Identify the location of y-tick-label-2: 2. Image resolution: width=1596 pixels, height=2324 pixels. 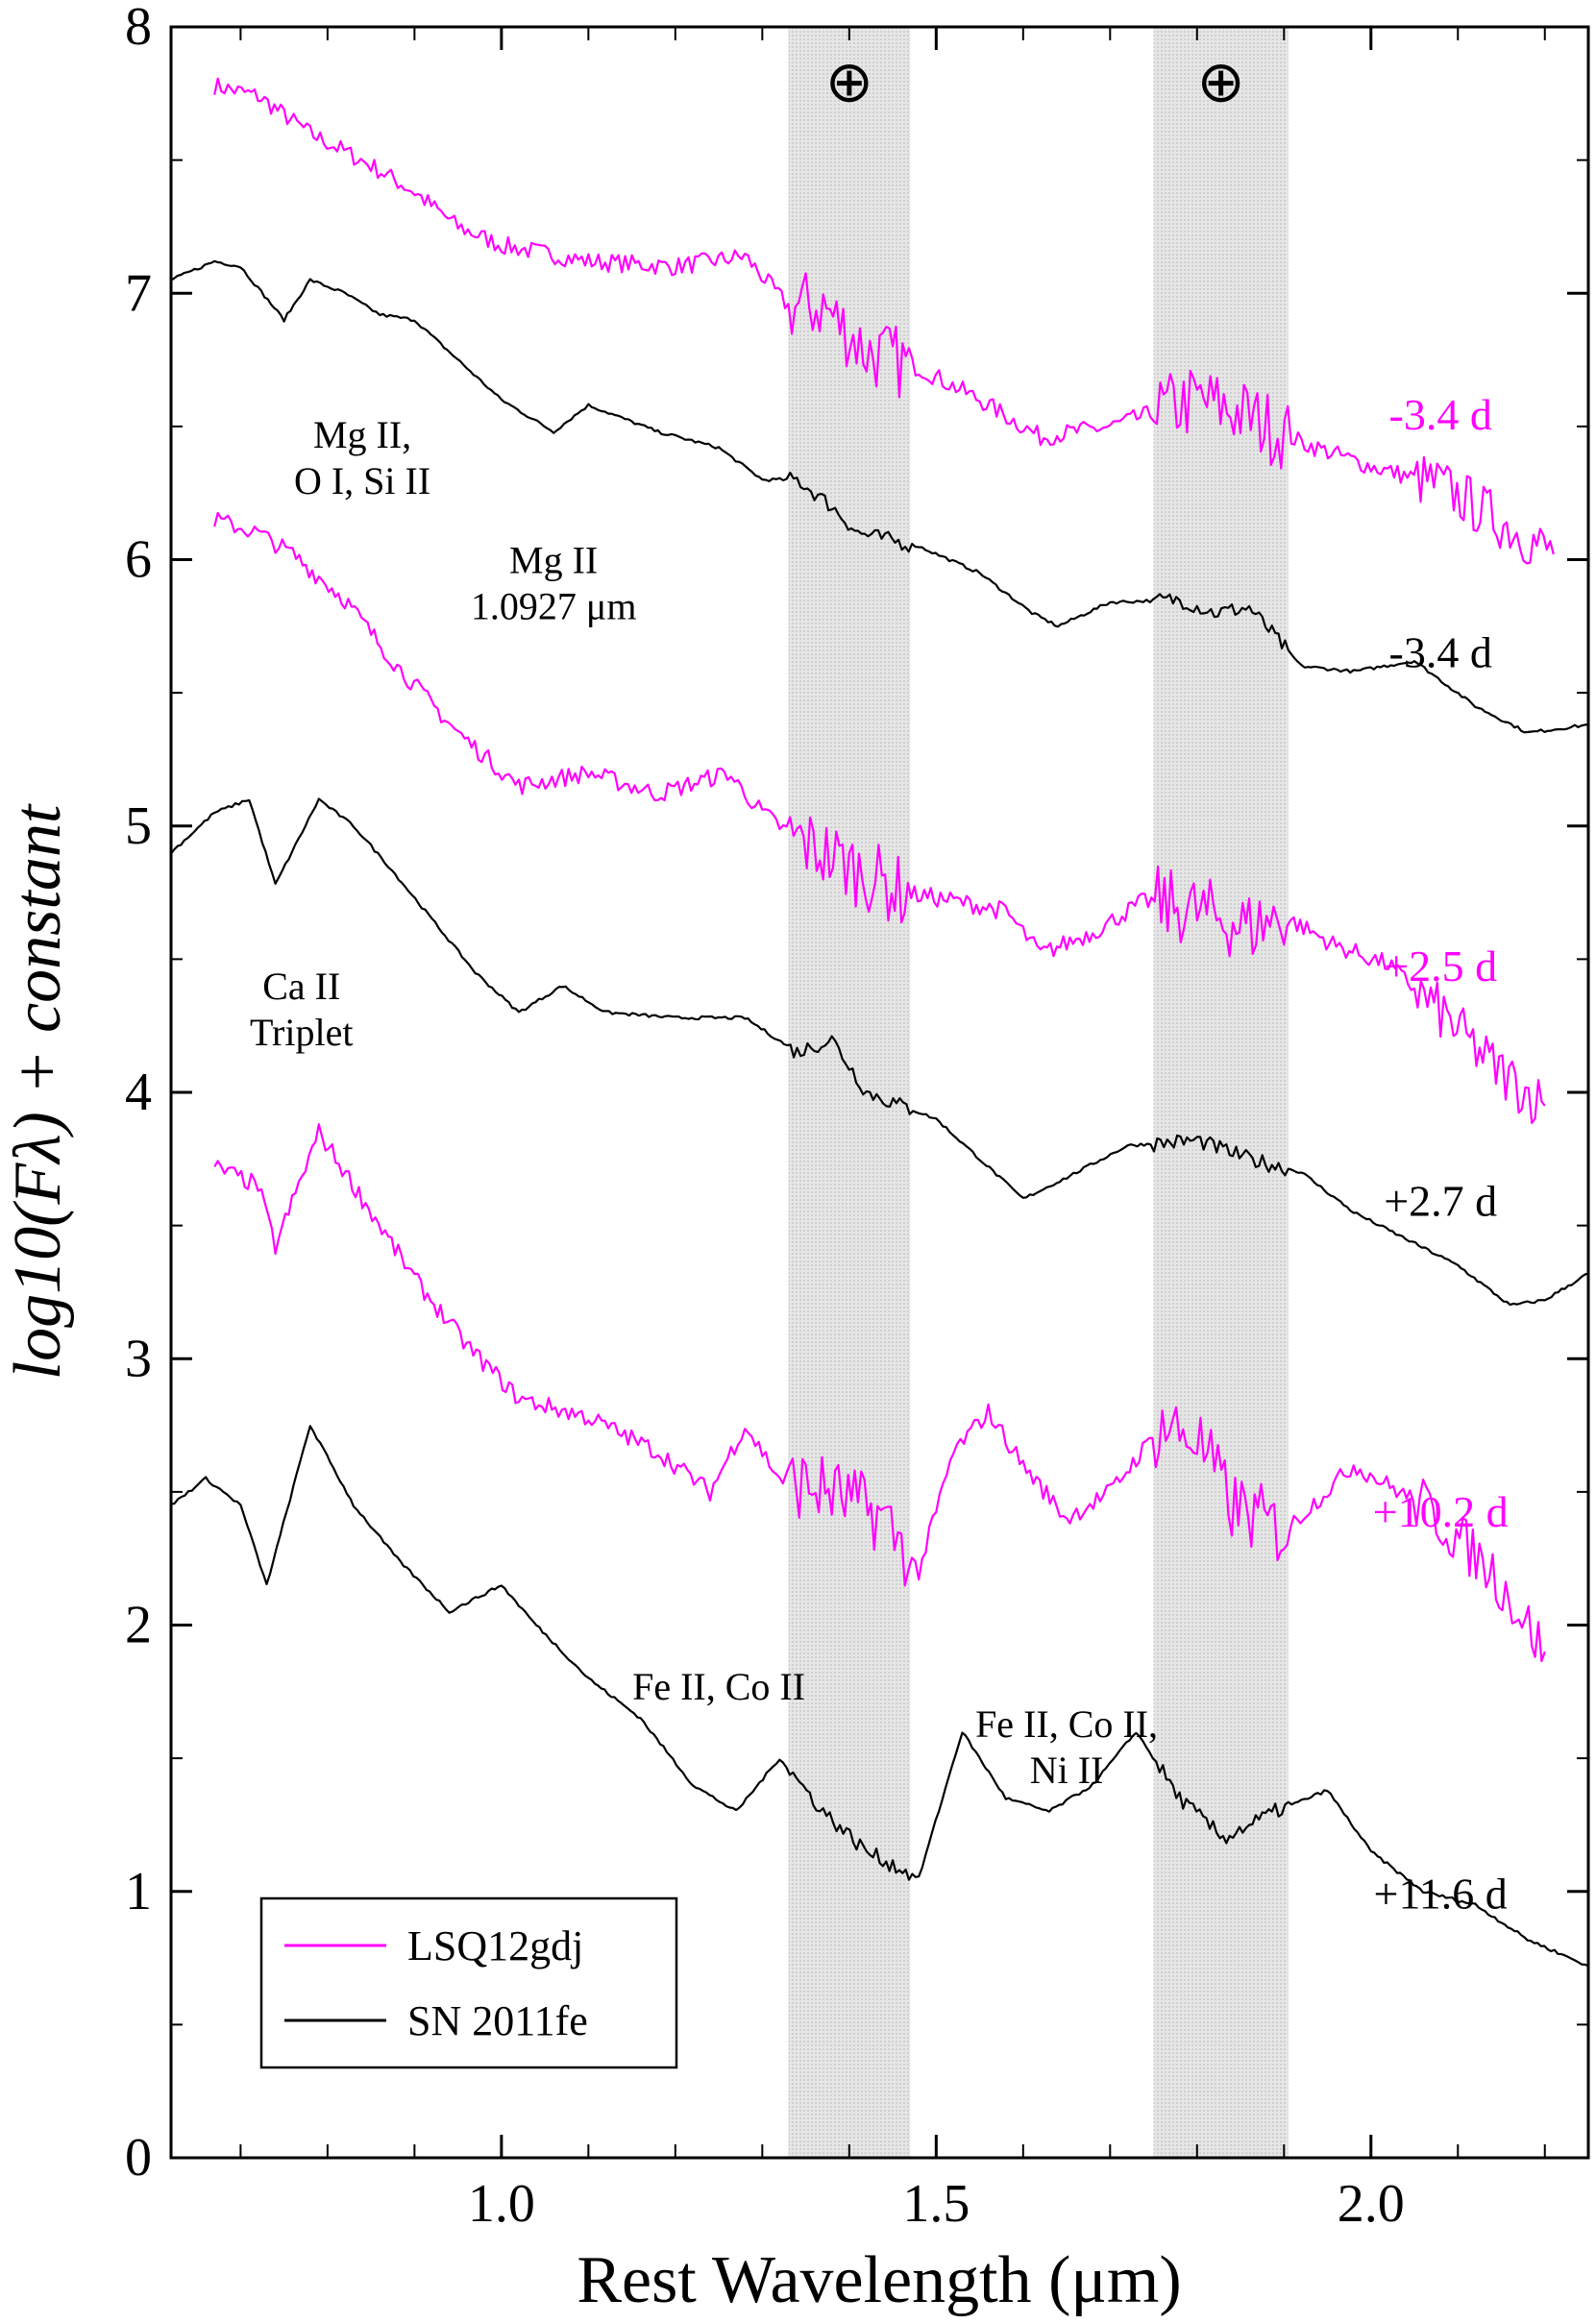
(138, 1625).